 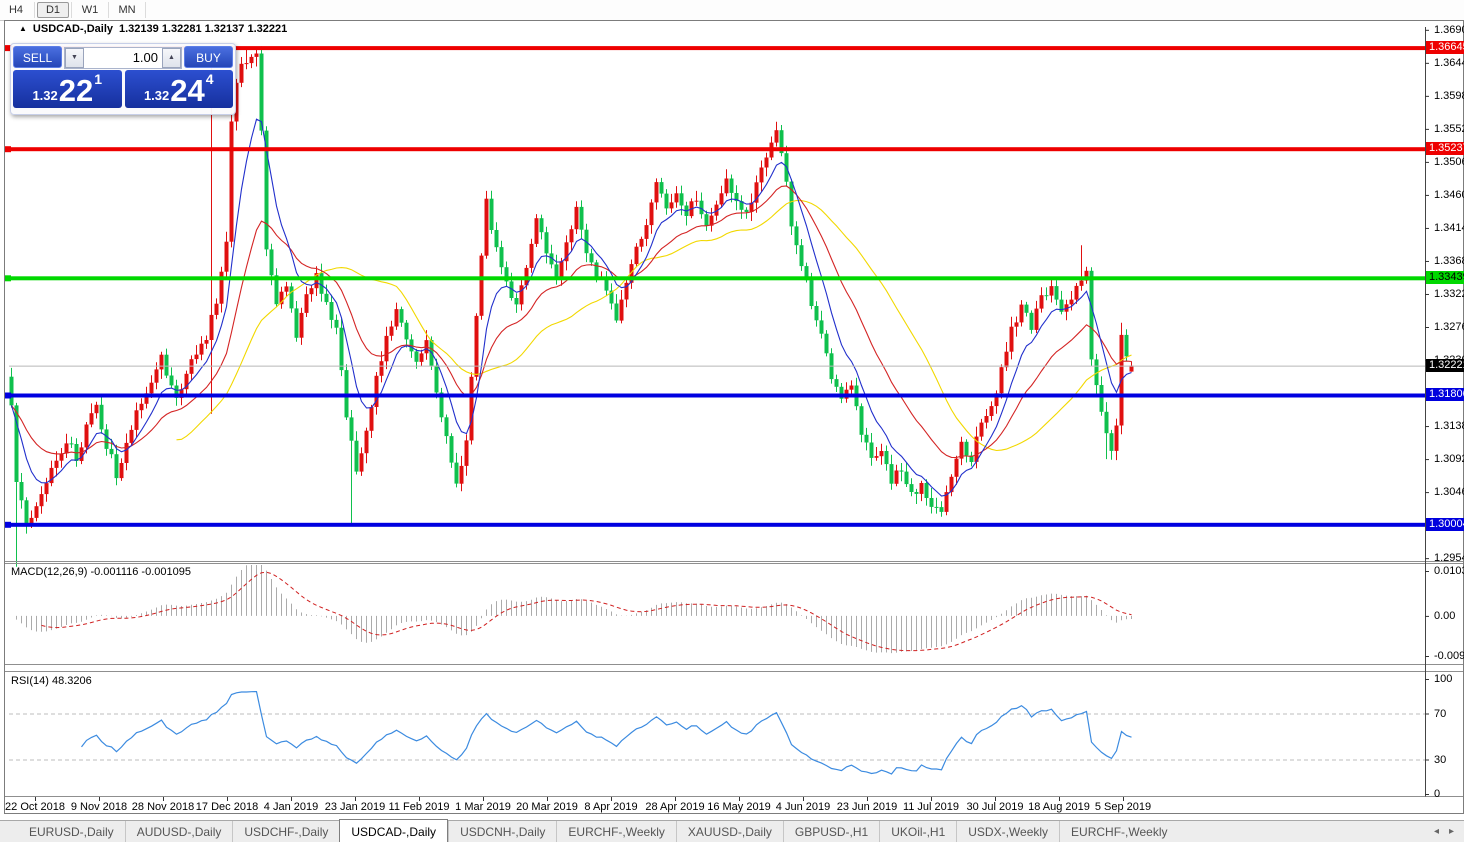 What do you see at coordinates (1440, 760) in the screenshot?
I see `rsi-axis-label: 30` at bounding box center [1440, 760].